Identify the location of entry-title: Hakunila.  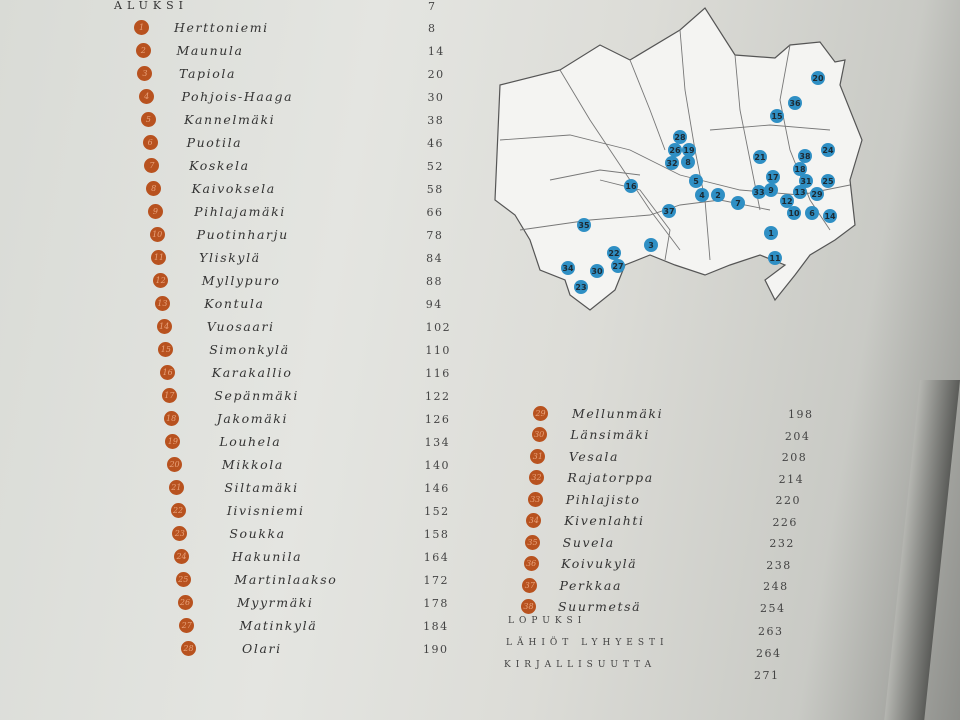
(267, 556).